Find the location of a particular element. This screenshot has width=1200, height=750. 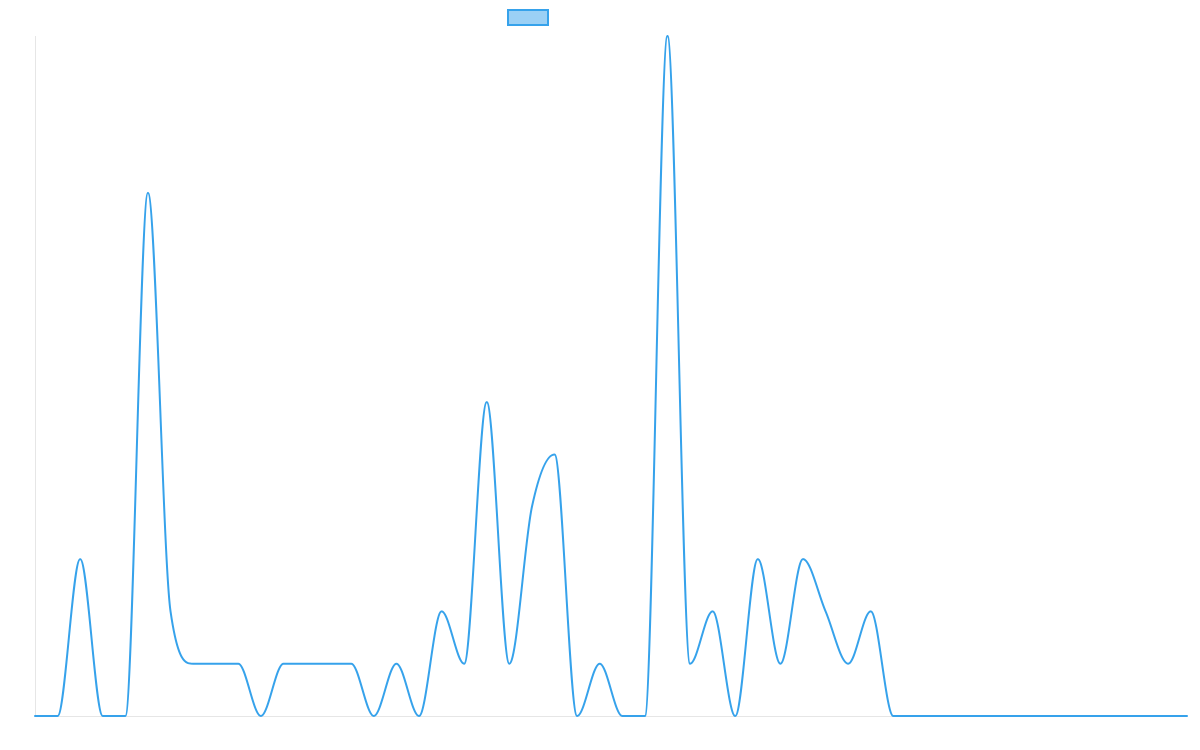

legend is located at coordinates (528, 17).